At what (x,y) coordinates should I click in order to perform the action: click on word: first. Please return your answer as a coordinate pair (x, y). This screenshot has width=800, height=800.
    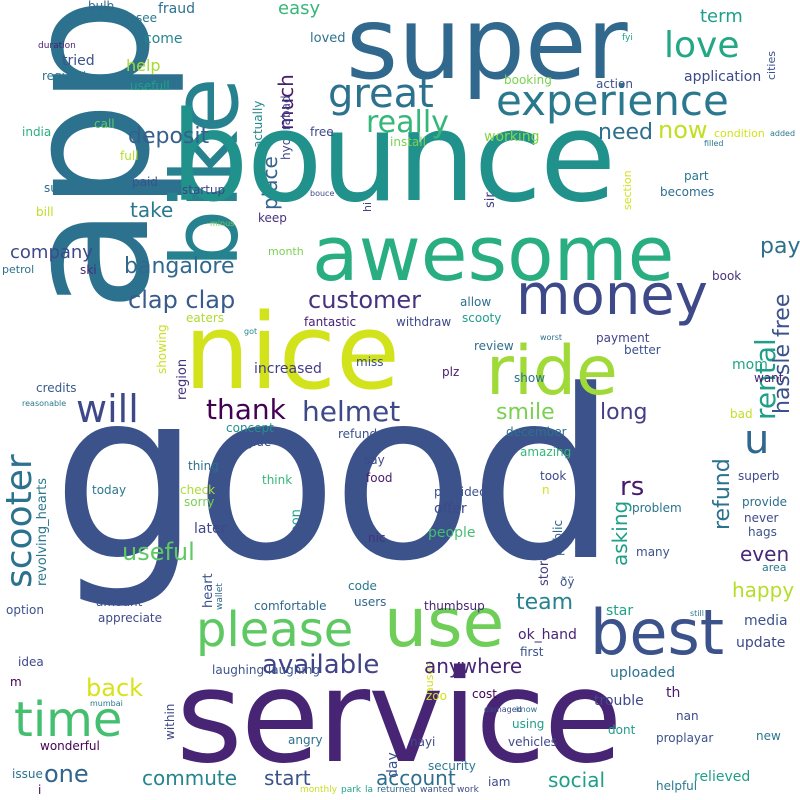
    Looking at the image, I should click on (532, 652).